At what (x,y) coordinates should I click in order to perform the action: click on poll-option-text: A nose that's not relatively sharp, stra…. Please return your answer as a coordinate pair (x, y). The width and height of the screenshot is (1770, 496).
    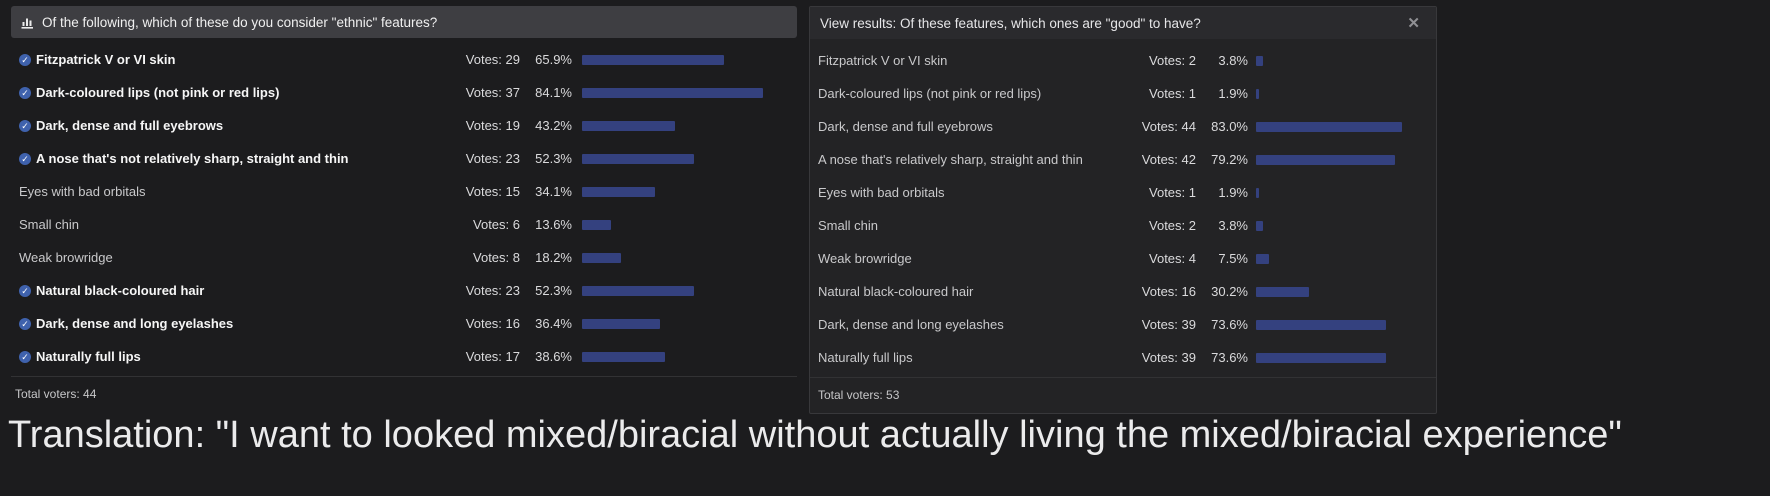
    Looking at the image, I should click on (192, 158).